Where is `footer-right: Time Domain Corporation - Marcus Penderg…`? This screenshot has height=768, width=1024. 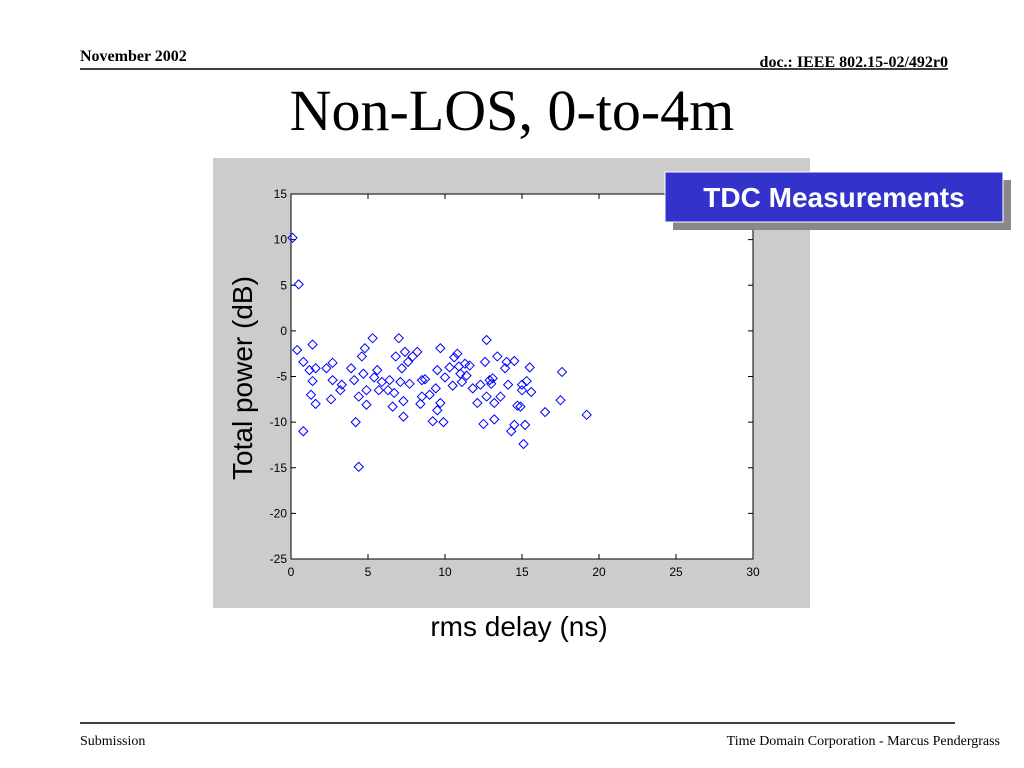 footer-right: Time Domain Corporation - Marcus Penderg… is located at coordinates (863, 741).